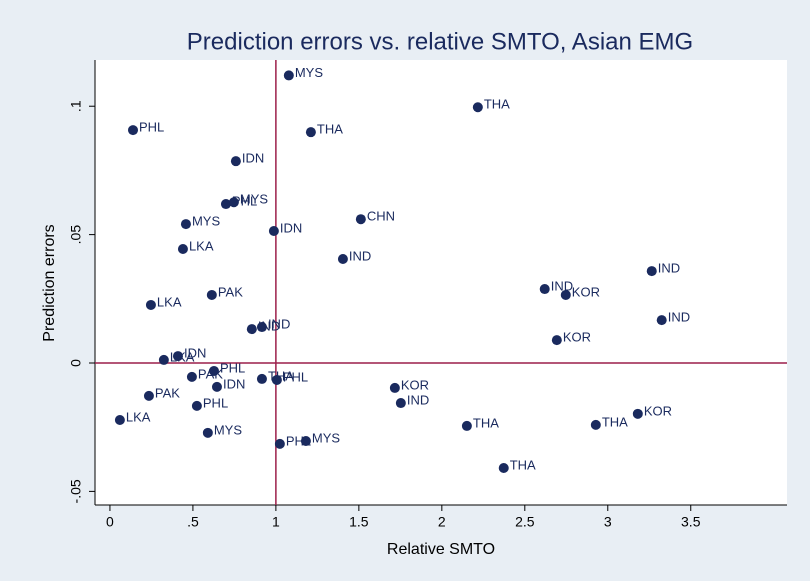 This screenshot has height=581, width=810. I want to click on x-tick-label: 2.5, so click(525, 522).